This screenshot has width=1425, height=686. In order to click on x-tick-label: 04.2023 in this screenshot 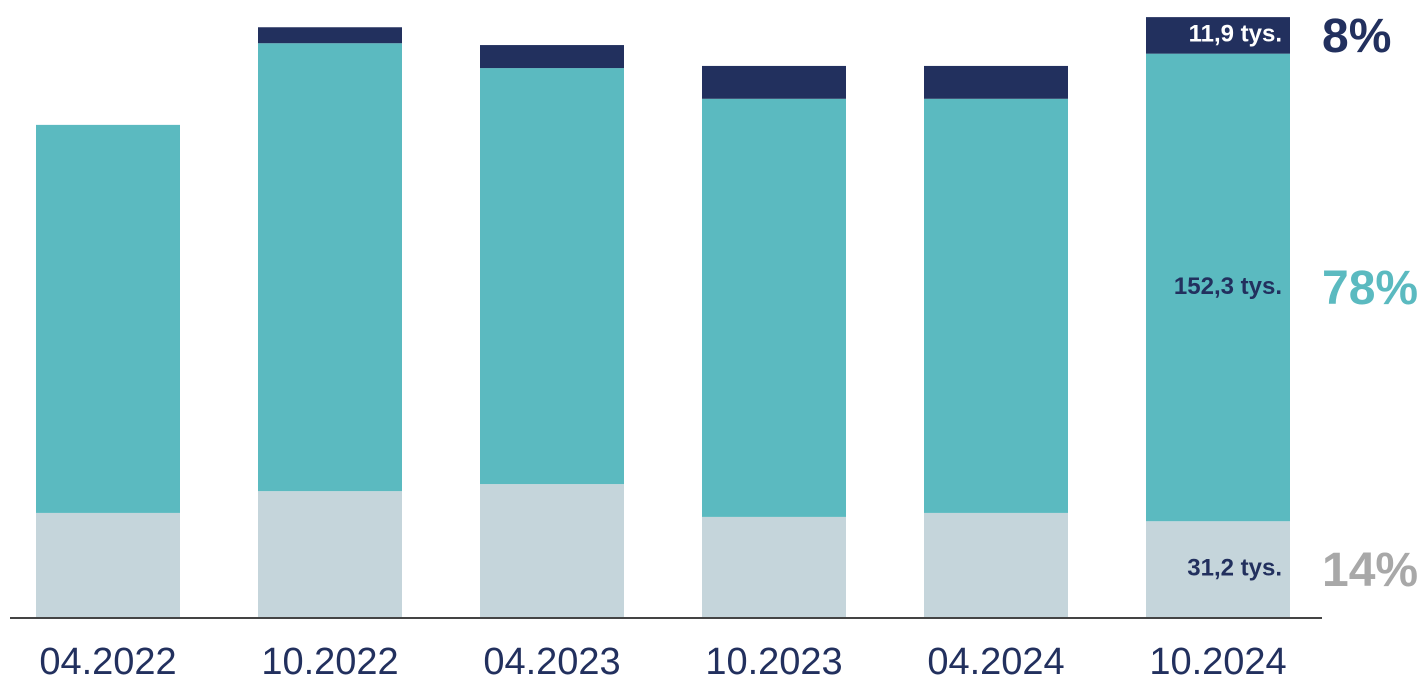, I will do `click(551, 661)`.